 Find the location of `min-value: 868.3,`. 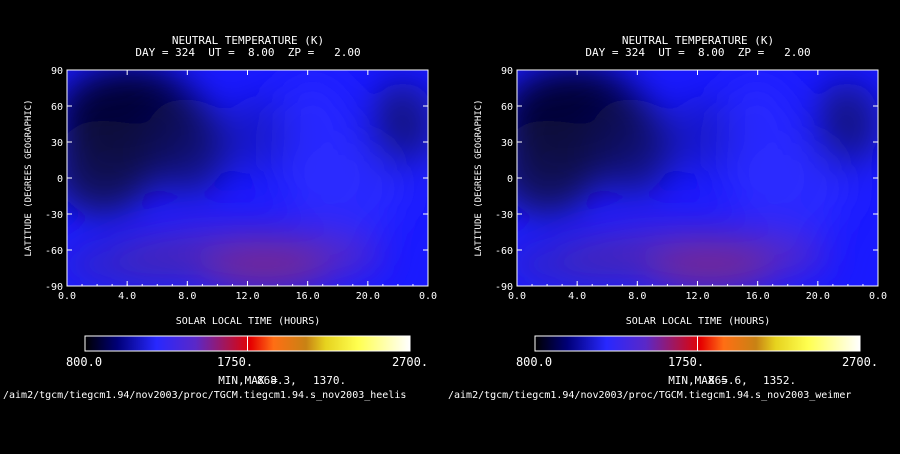

min-value: 868.3, is located at coordinates (277, 380).